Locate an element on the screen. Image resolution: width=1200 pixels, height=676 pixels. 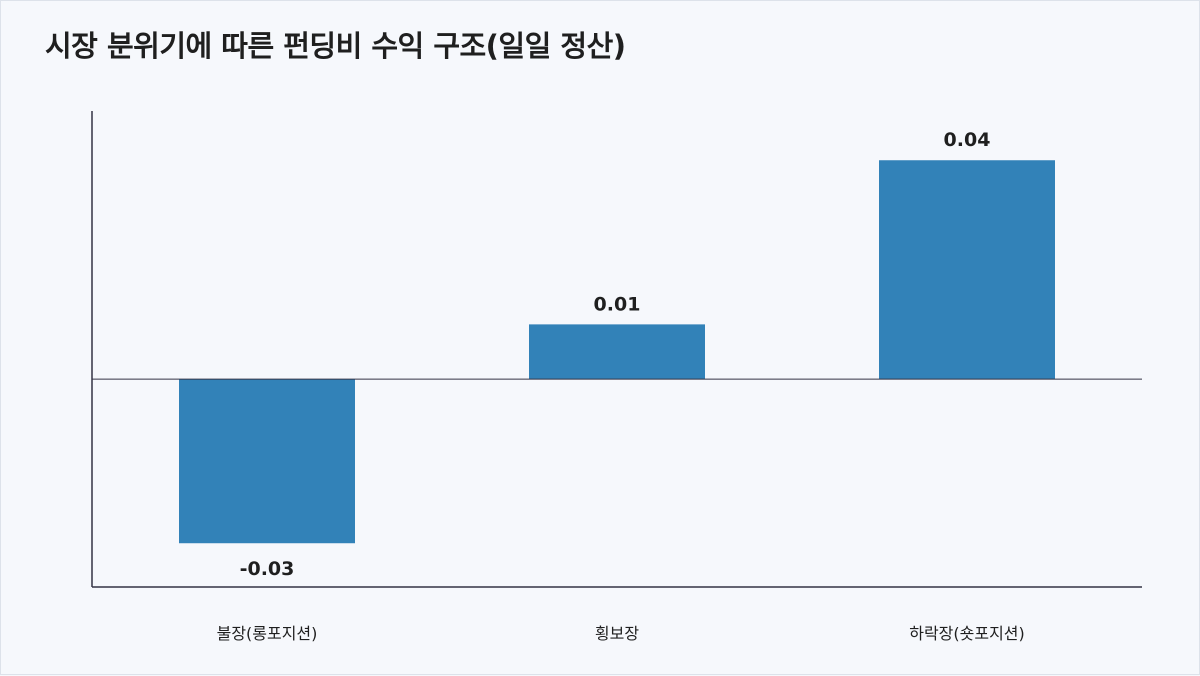
x-tick-label: 불장(롱포지션) is located at coordinates (267, 633).